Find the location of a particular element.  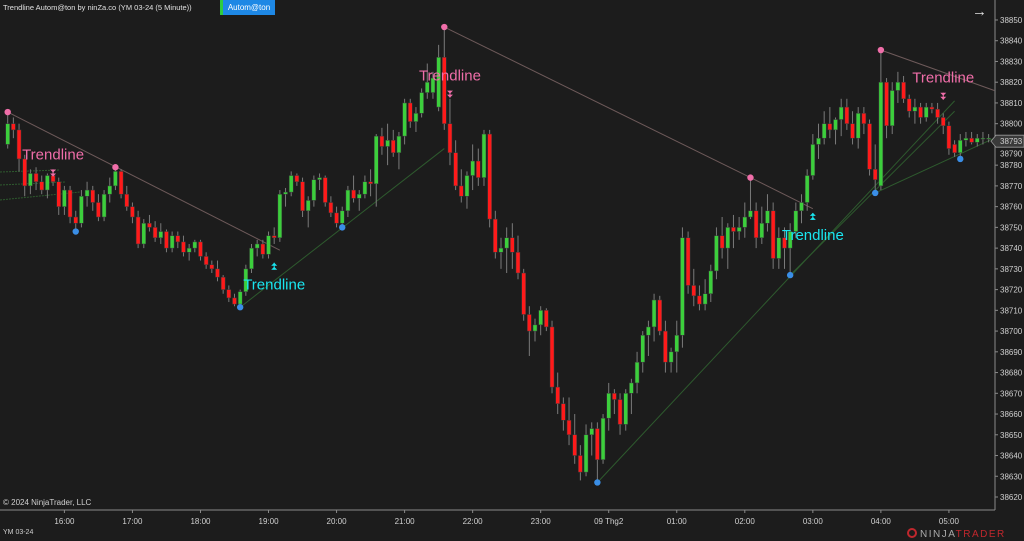

last-price-label: 38793 is located at coordinates (1011, 141).